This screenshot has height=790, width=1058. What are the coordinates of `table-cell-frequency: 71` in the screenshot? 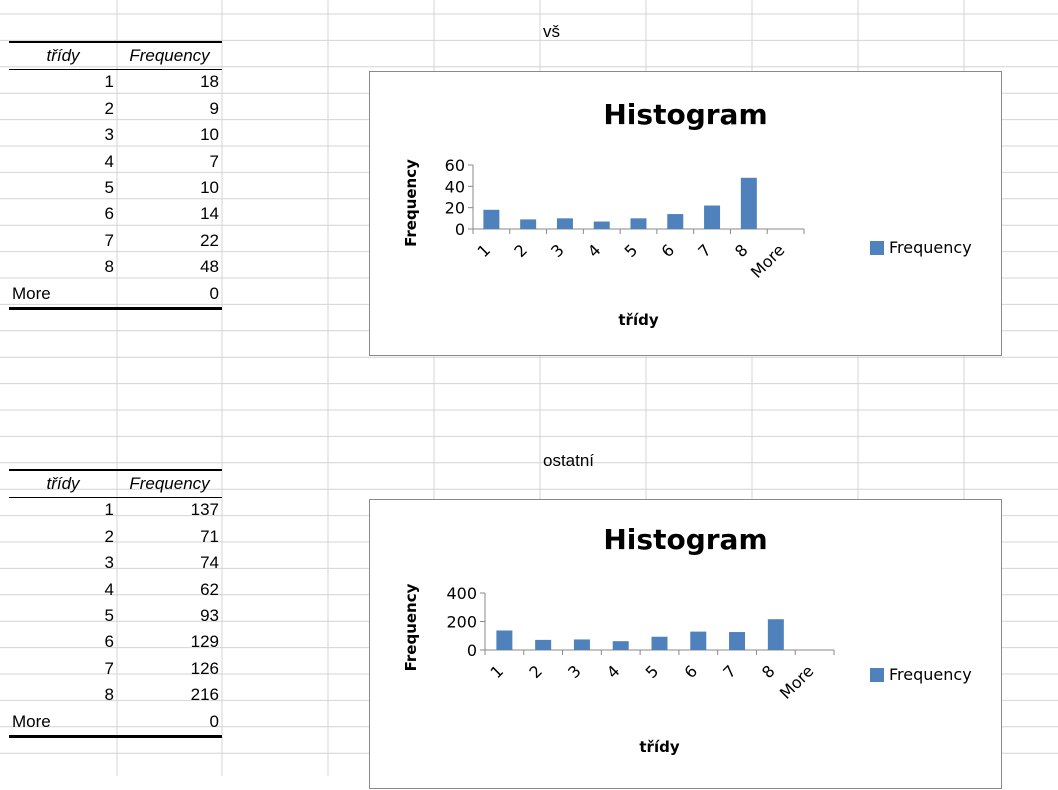 It's located at (209, 536).